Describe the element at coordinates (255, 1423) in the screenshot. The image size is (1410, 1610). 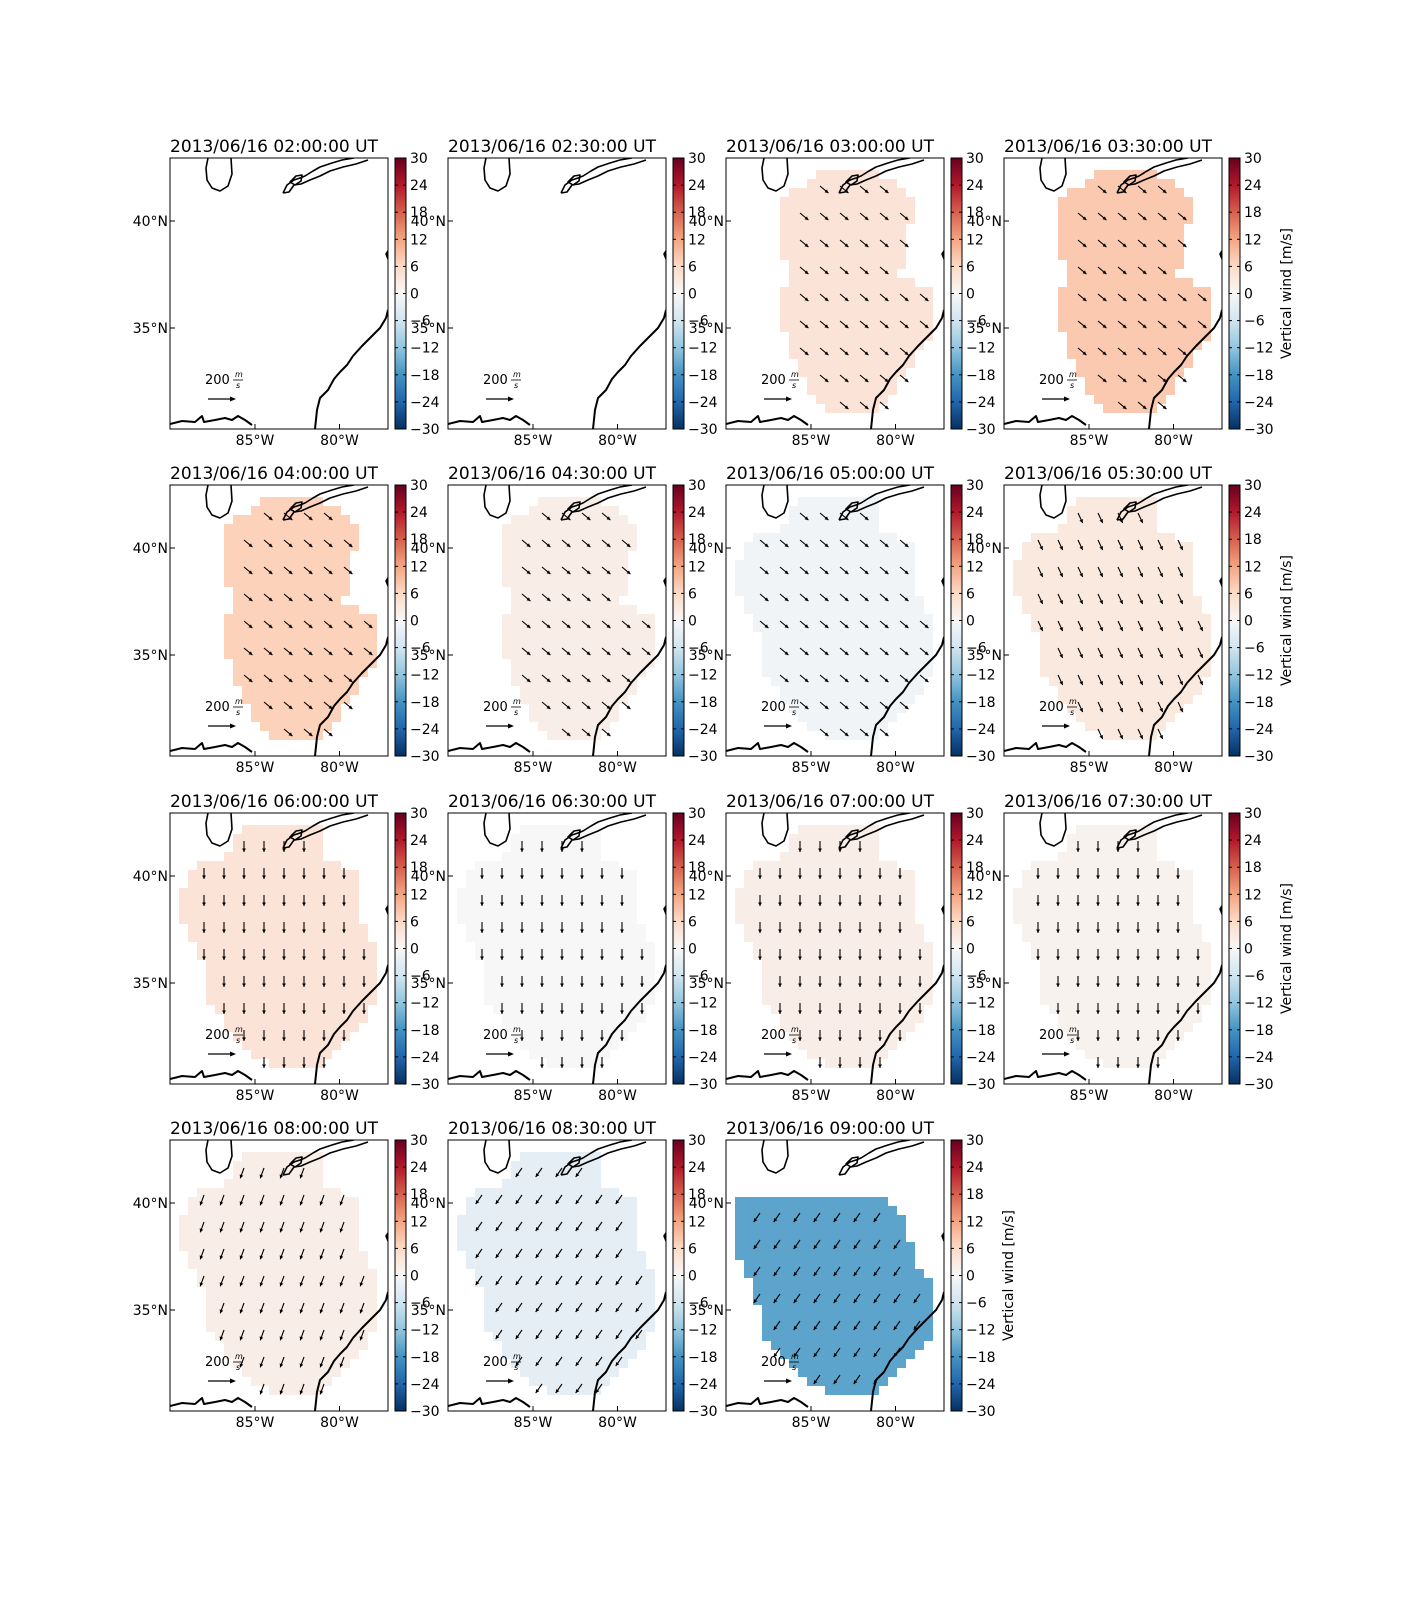
I see `x-tick-label: 85°W` at that location.